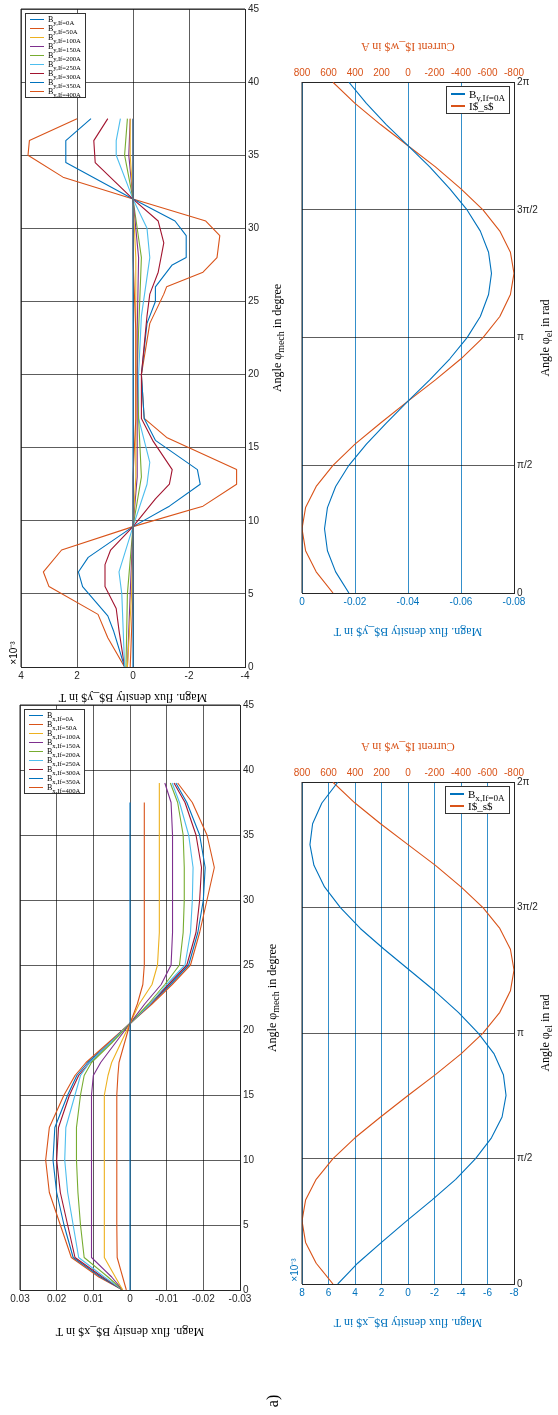 The width and height of the screenshot is (558, 1415). Describe the element at coordinates (167, 1298) in the screenshot. I see `x-tick-label: -0.01` at that location.